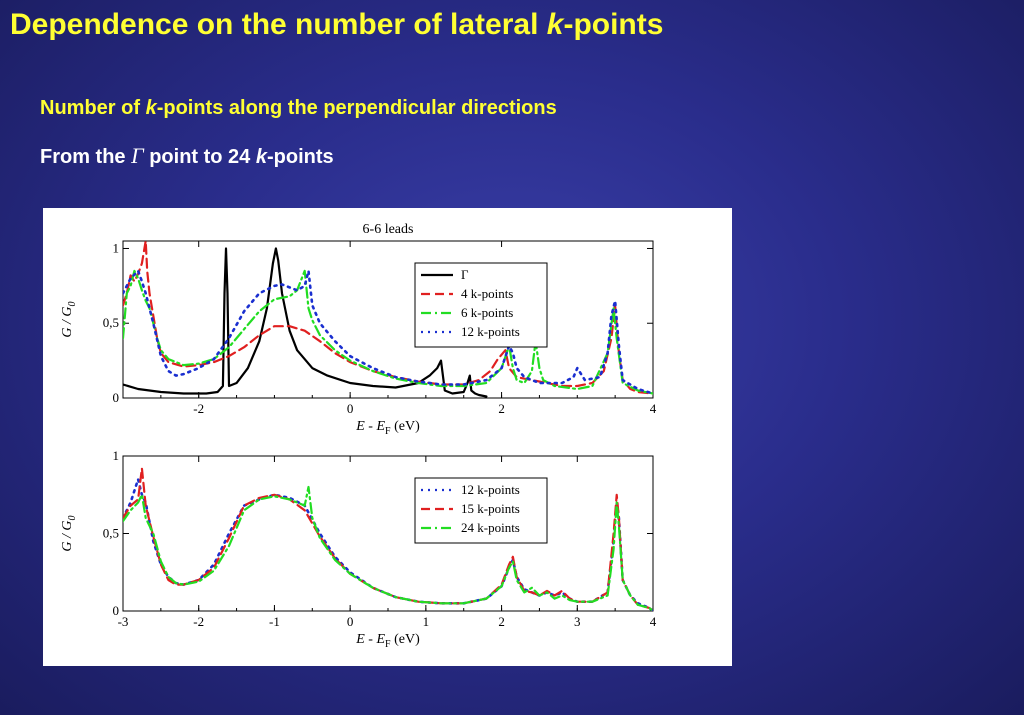 The width and height of the screenshot is (1024, 715). Describe the element at coordinates (490, 508) in the screenshot. I see `legend-label: 15 k-points` at that location.